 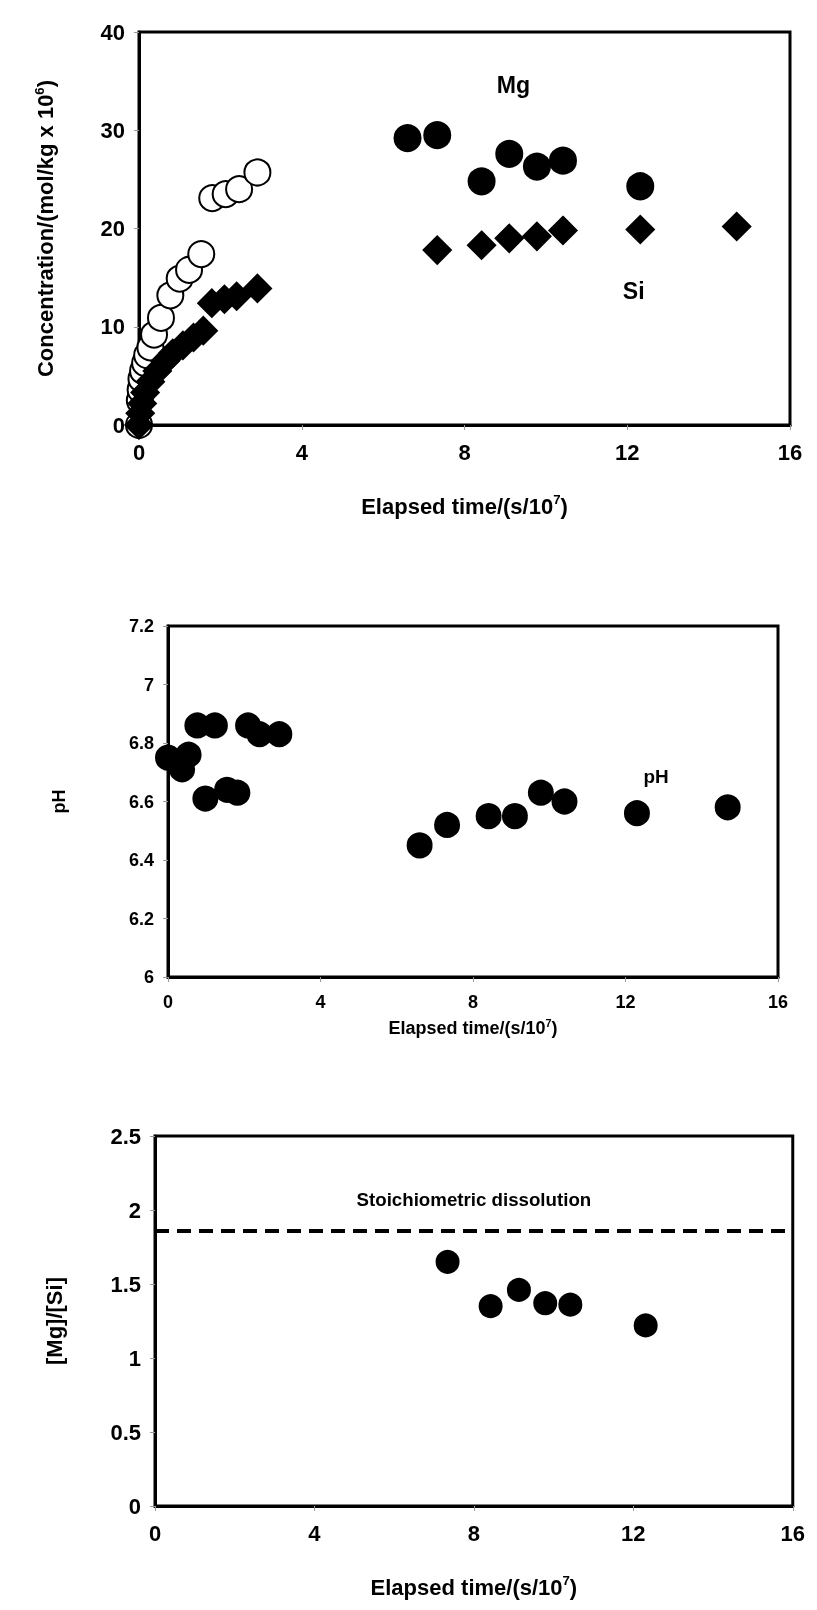 I want to click on y-tick-label: 30, so click(x=112, y=130).